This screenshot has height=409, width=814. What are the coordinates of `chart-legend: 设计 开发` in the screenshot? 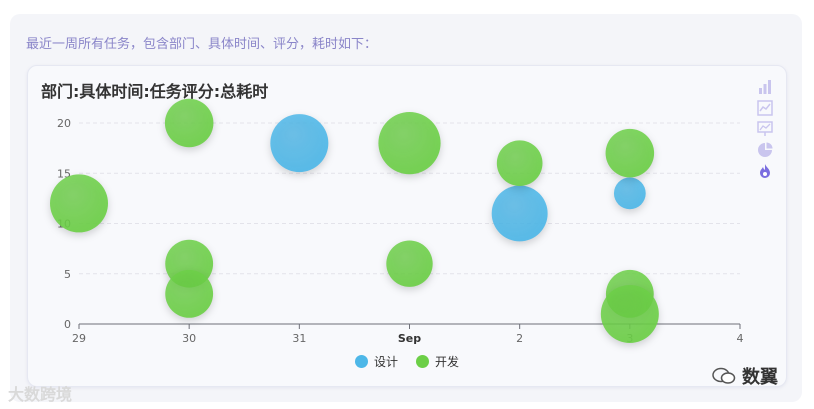 It's located at (407, 361).